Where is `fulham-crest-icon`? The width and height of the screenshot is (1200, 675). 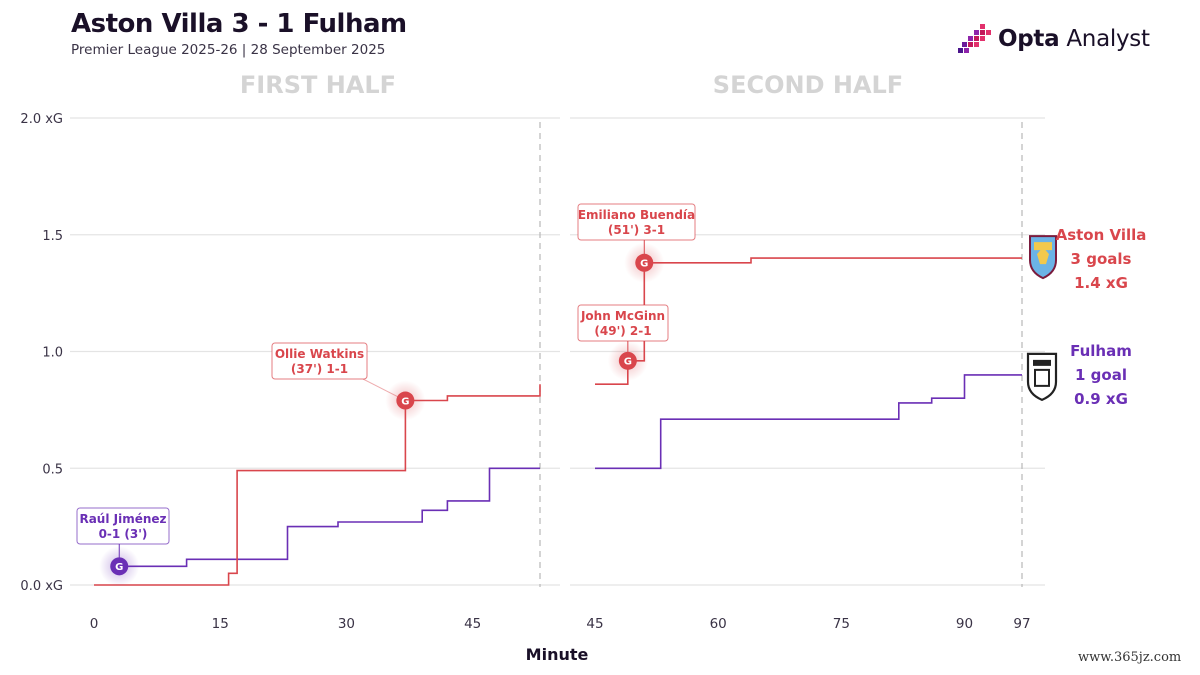
fulham-crest-icon is located at coordinates (1042, 377).